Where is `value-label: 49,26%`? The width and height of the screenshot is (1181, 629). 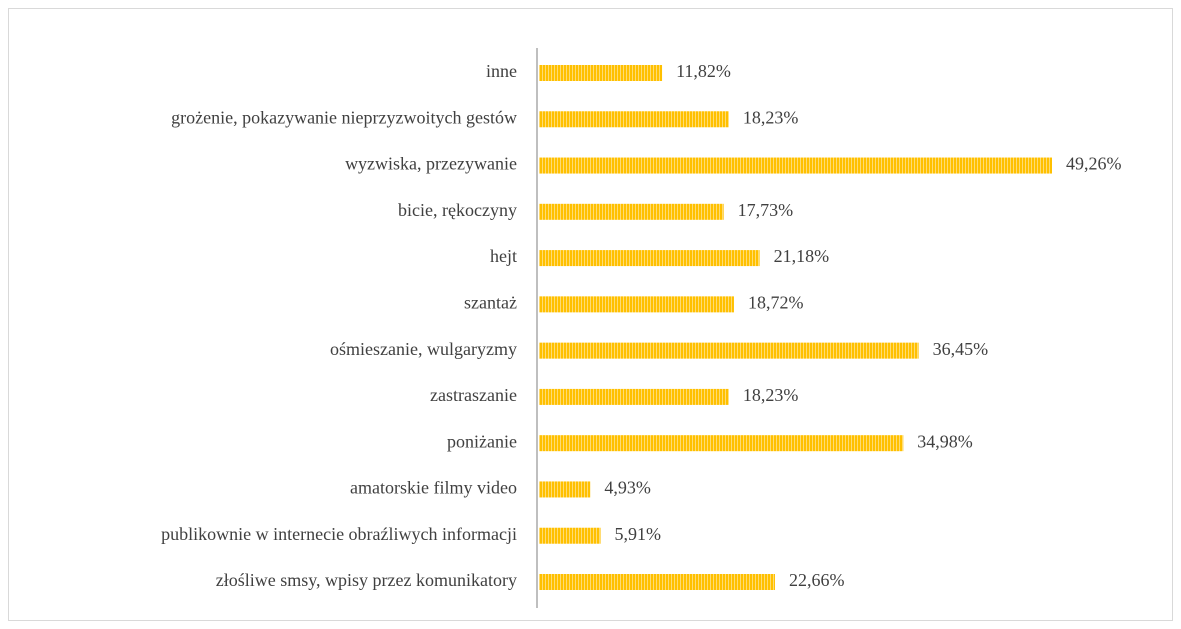 value-label: 49,26% is located at coordinates (1094, 164).